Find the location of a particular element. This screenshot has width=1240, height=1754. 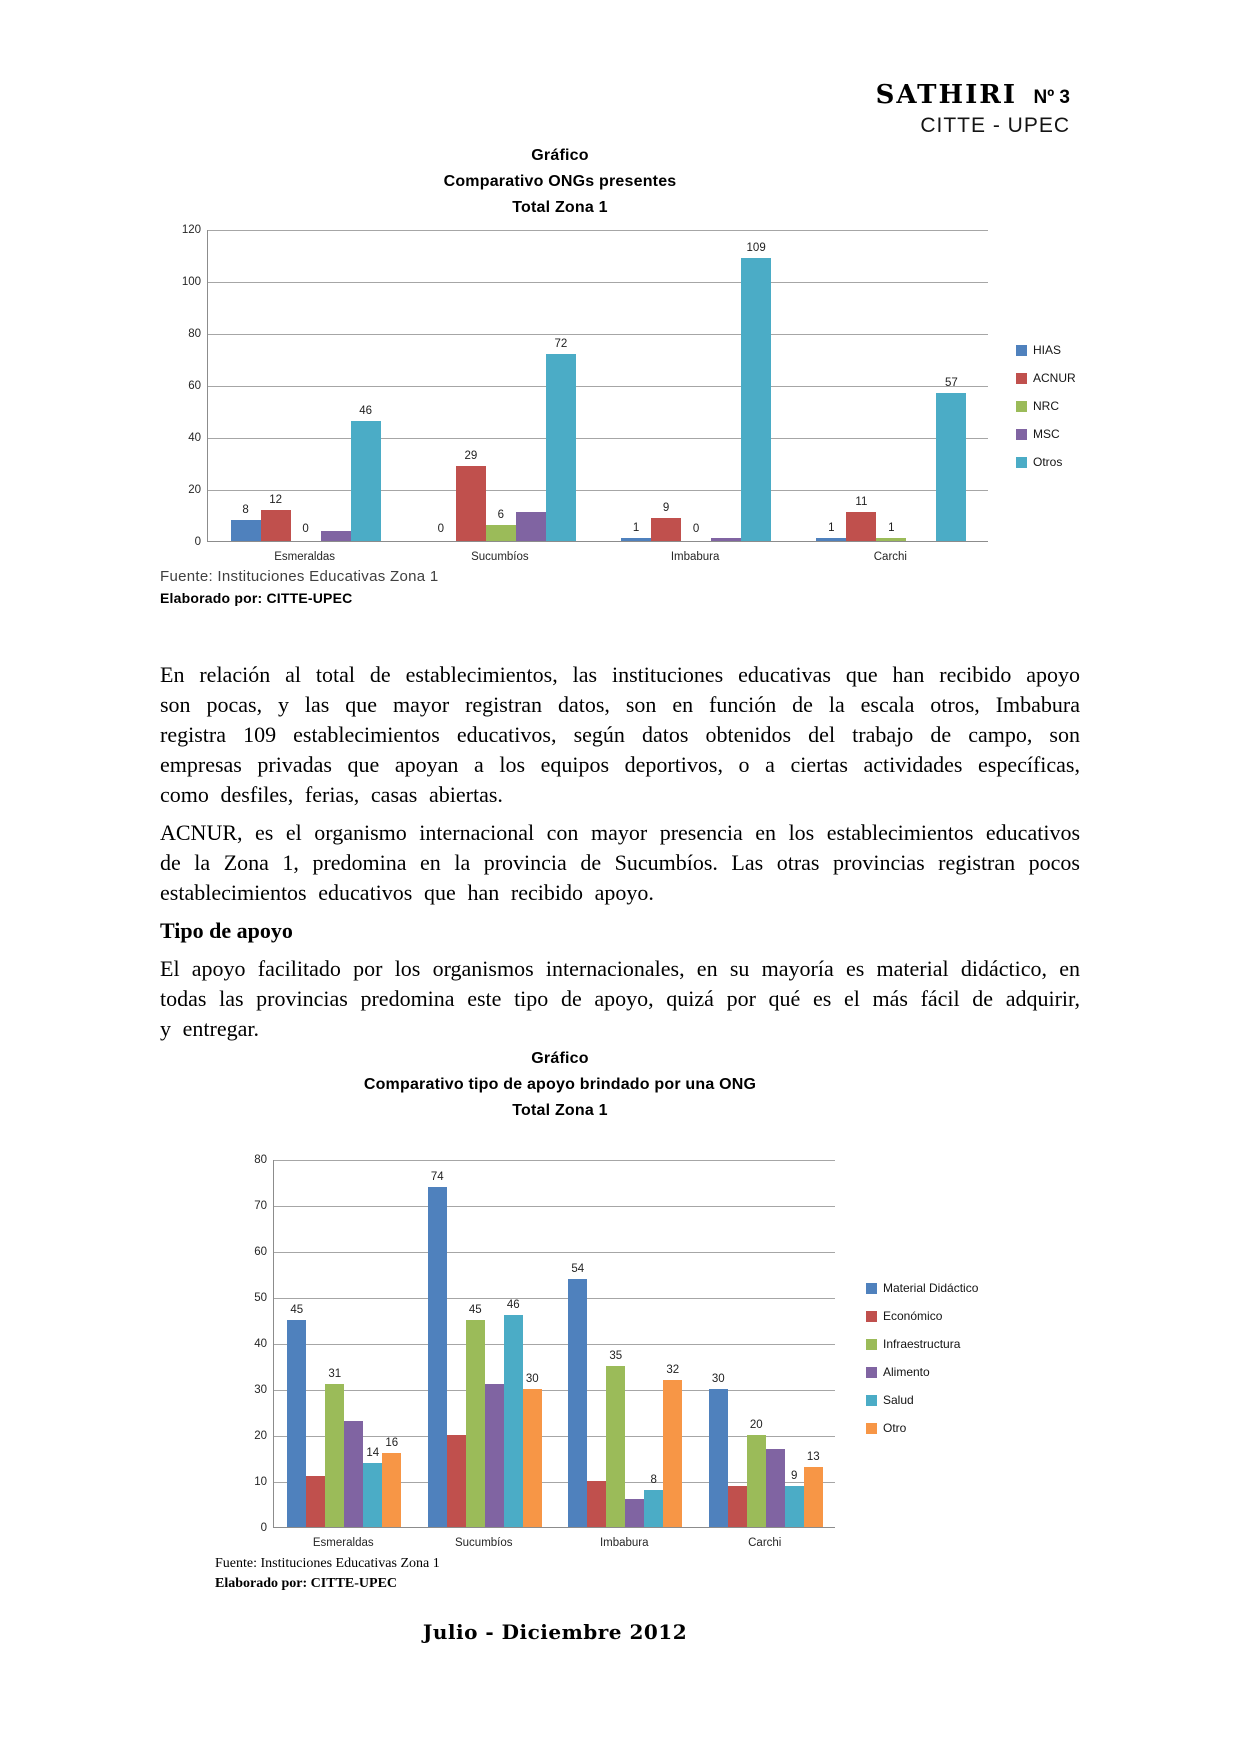

bar-value-label: 20 is located at coordinates (756, 1425).